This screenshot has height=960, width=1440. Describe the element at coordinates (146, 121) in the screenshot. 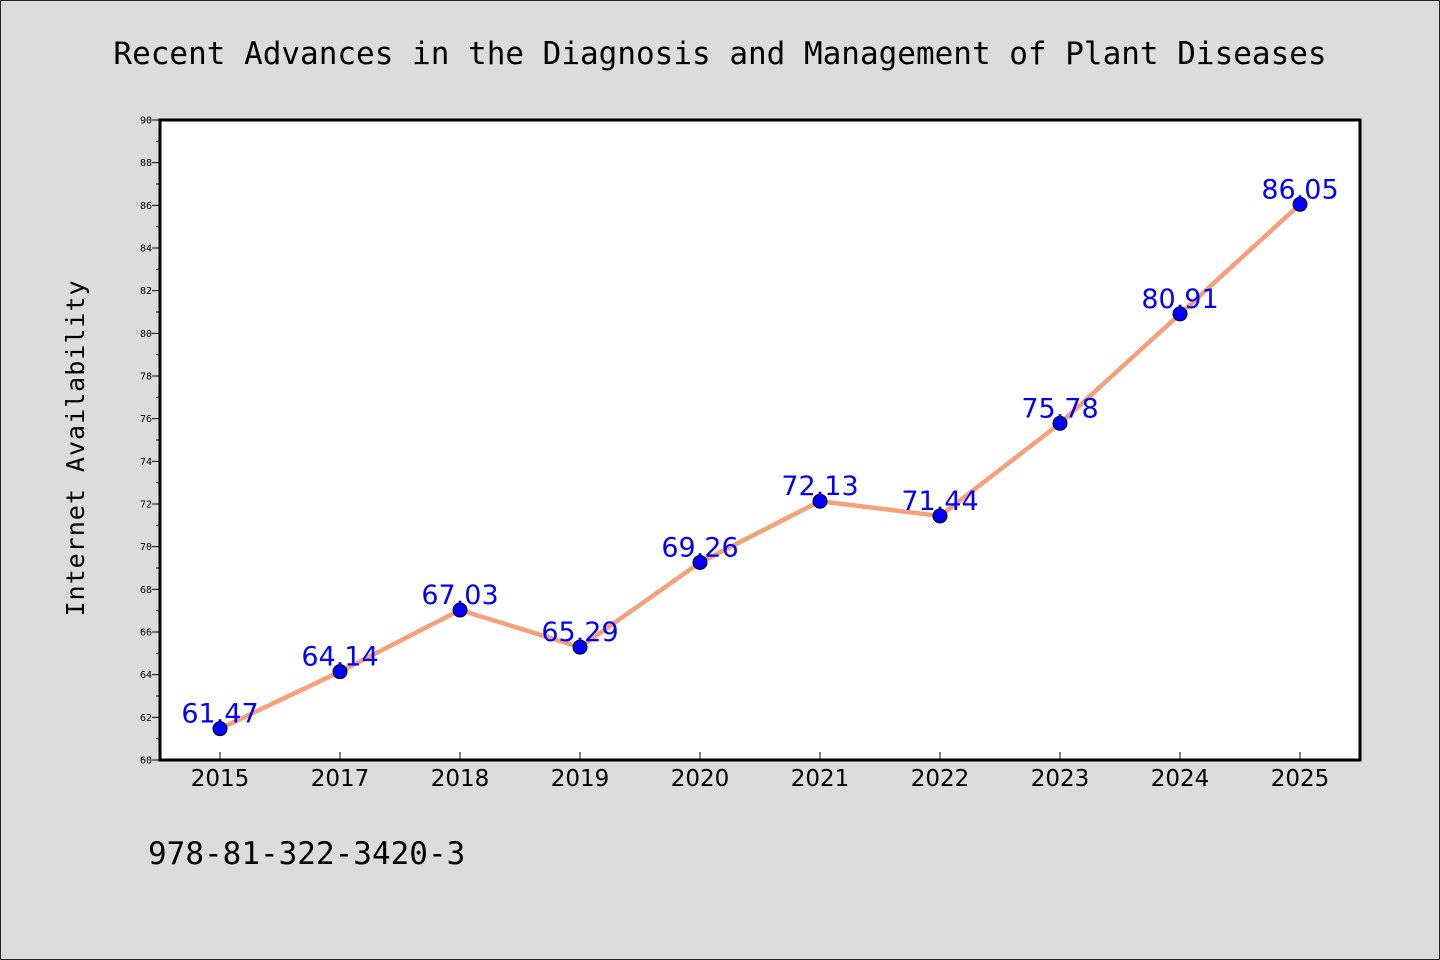

I see `y-tick-label: 90` at that location.